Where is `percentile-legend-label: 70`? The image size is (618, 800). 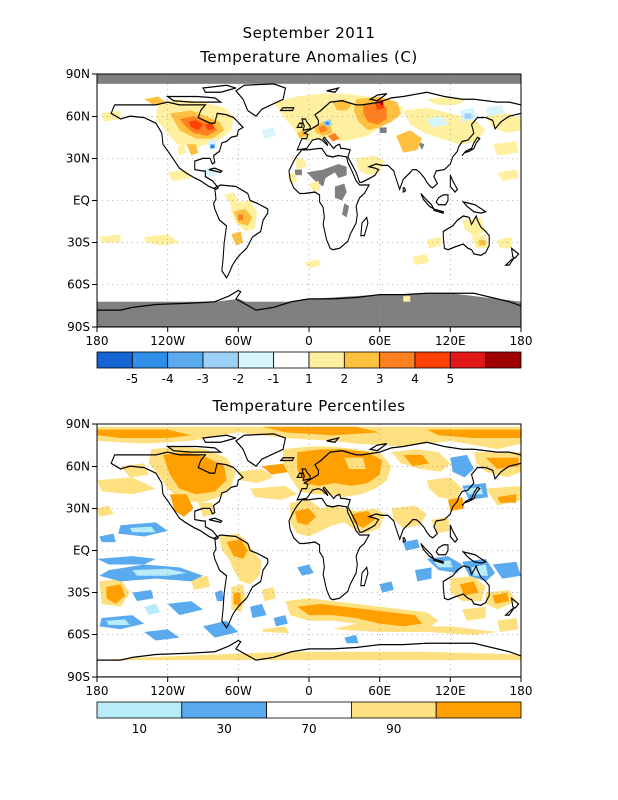 percentile-legend-label: 70 is located at coordinates (308, 729).